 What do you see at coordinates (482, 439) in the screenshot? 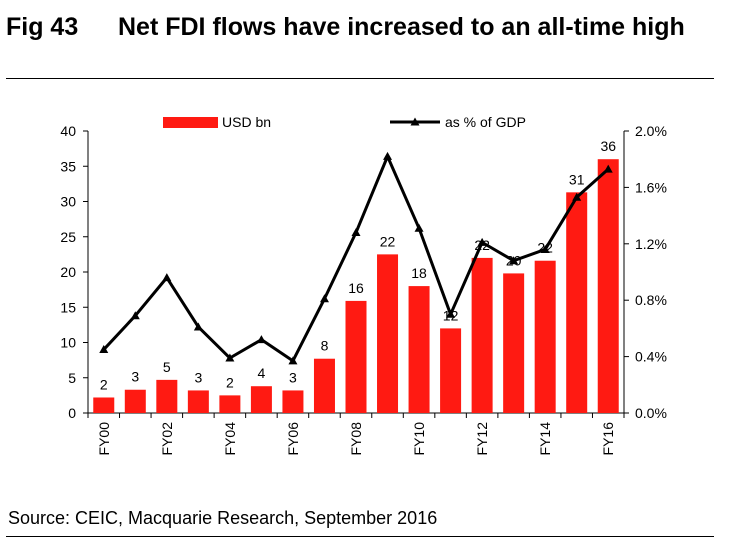
I see `x-tick-label: FY12` at bounding box center [482, 439].